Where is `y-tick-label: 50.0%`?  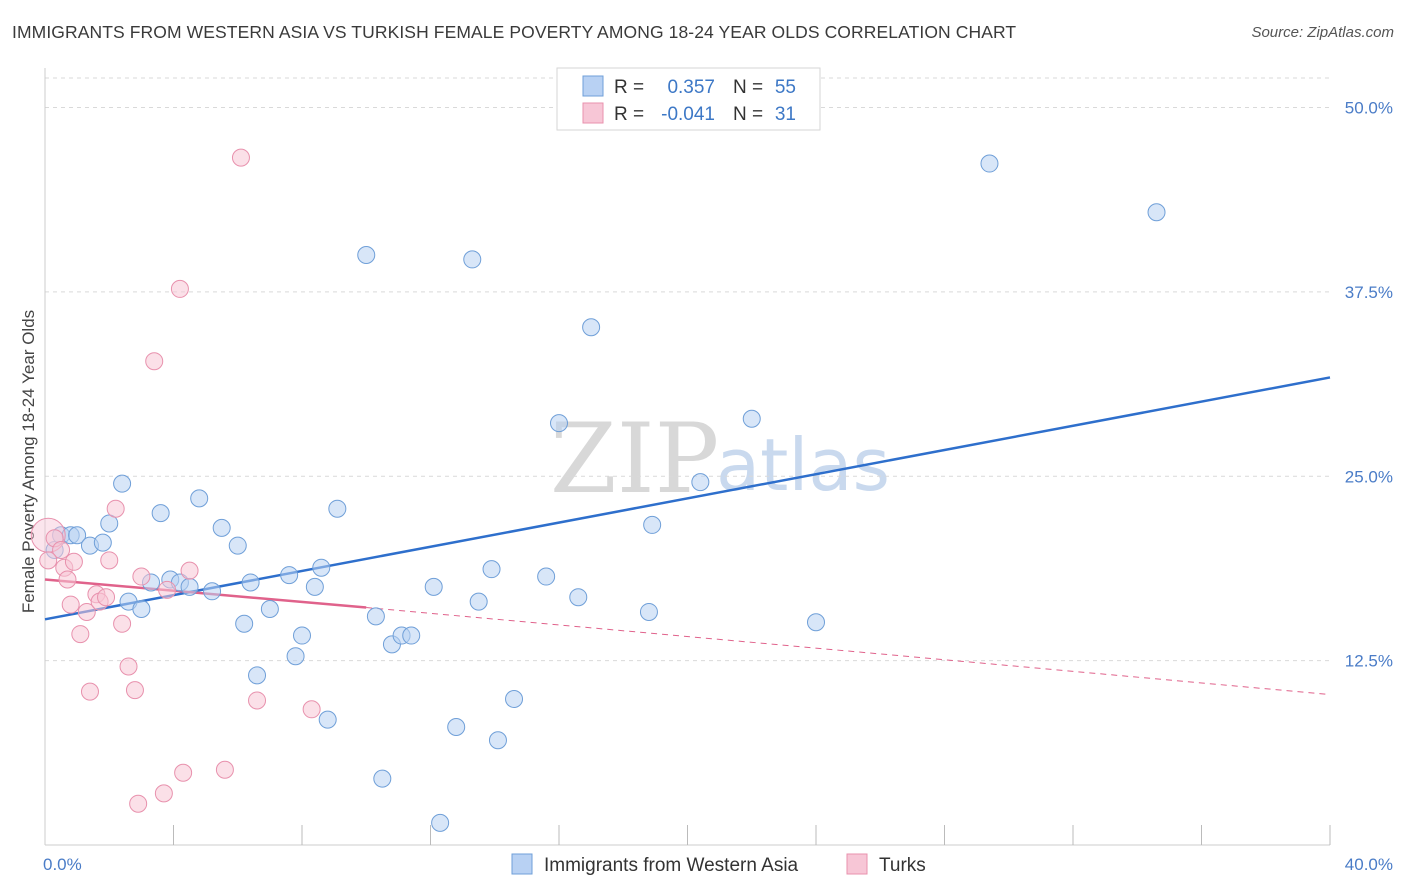
y-tick-label: 50.0% is located at coordinates (1369, 108).